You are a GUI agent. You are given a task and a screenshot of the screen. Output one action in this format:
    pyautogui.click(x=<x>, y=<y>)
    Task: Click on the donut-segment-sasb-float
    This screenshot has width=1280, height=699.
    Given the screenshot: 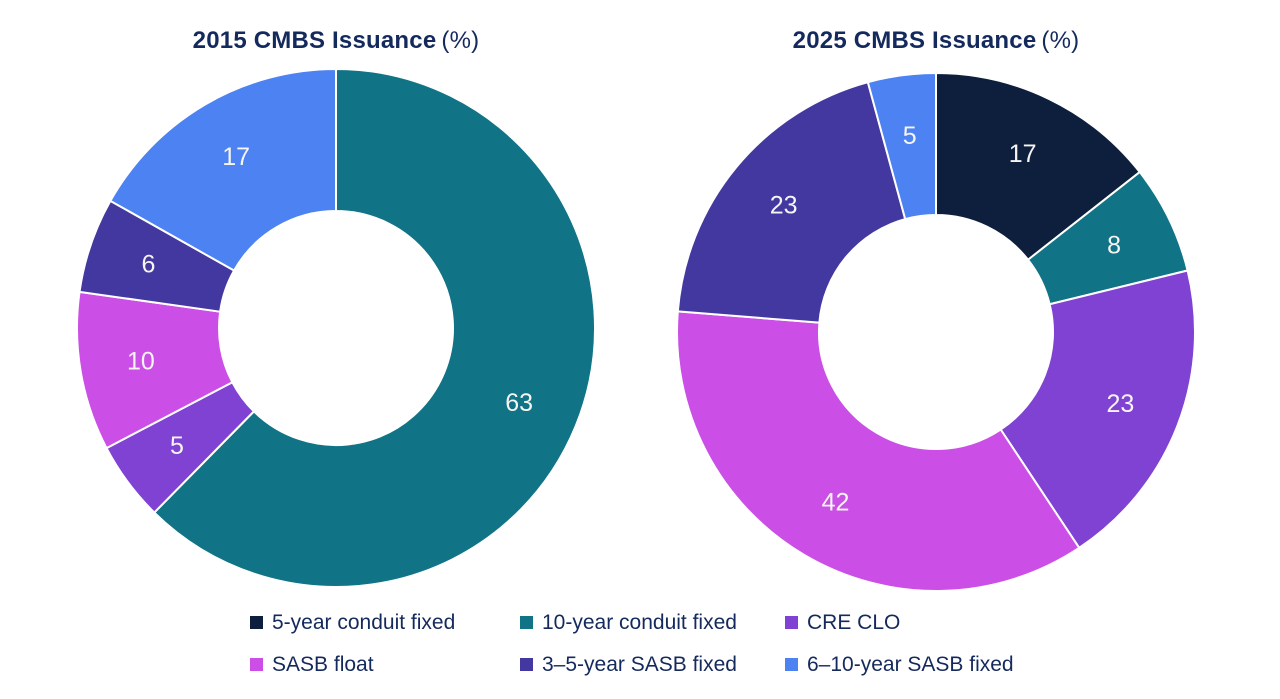 What is the action you would take?
    pyautogui.click(x=878, y=451)
    